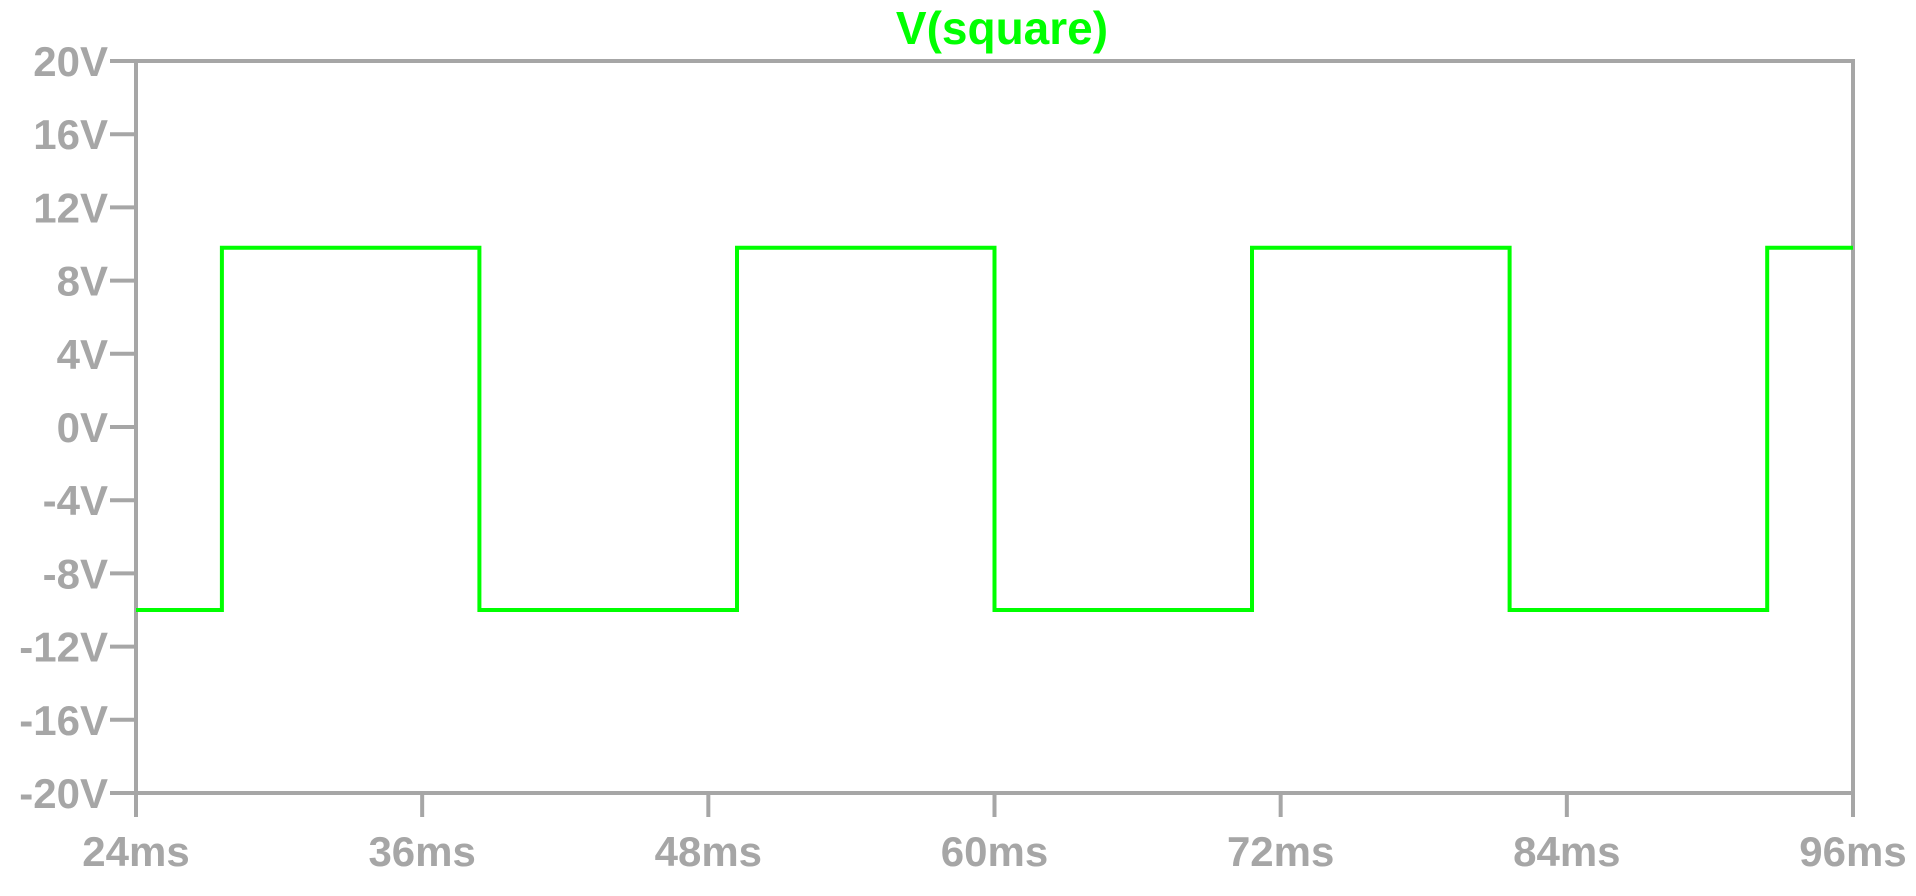  I want to click on y-tick-label: 12V, so click(70, 207).